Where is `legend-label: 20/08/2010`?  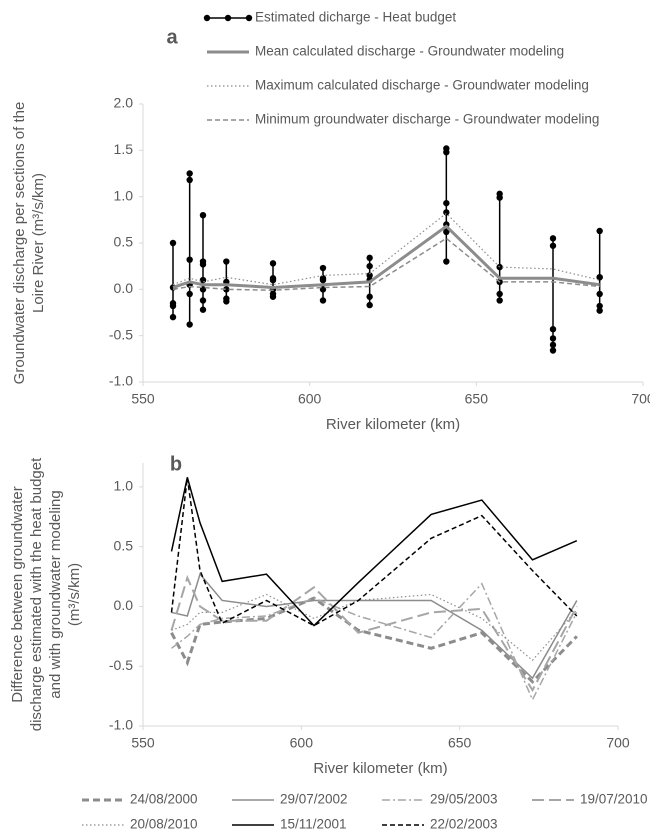 legend-label: 20/08/2010 is located at coordinates (164, 824).